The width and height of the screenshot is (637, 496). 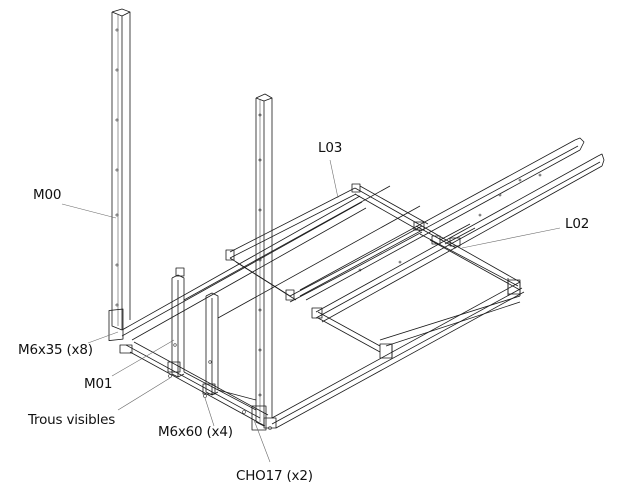 I want to click on label-m6x60: M6x60 (x4), so click(x=195, y=432).